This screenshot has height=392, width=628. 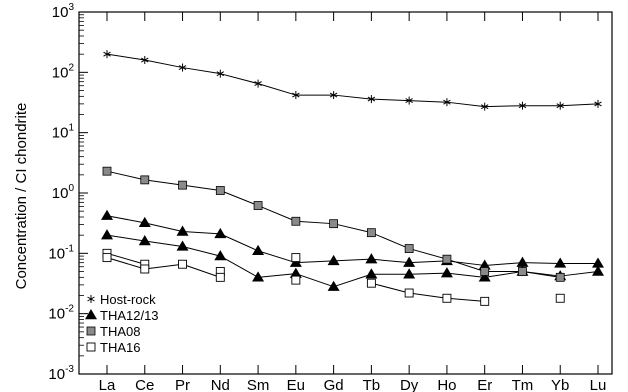 I want to click on x-tick-label: Sm, so click(x=258, y=384).